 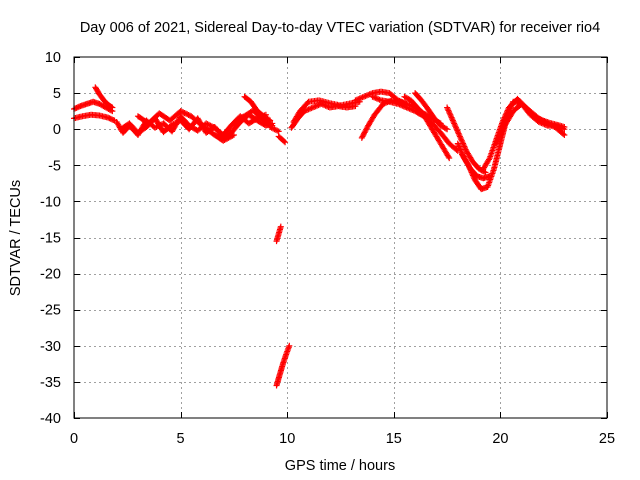 What do you see at coordinates (50, 202) in the screenshot?
I see `y-tick-label: -10` at bounding box center [50, 202].